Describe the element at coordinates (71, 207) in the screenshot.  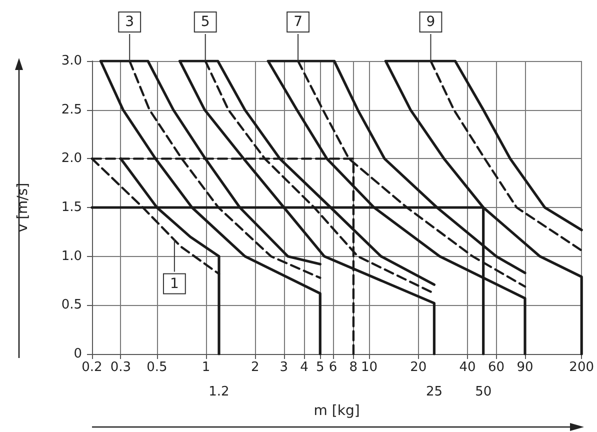
I see `y-tick-label: 1.5` at that location.